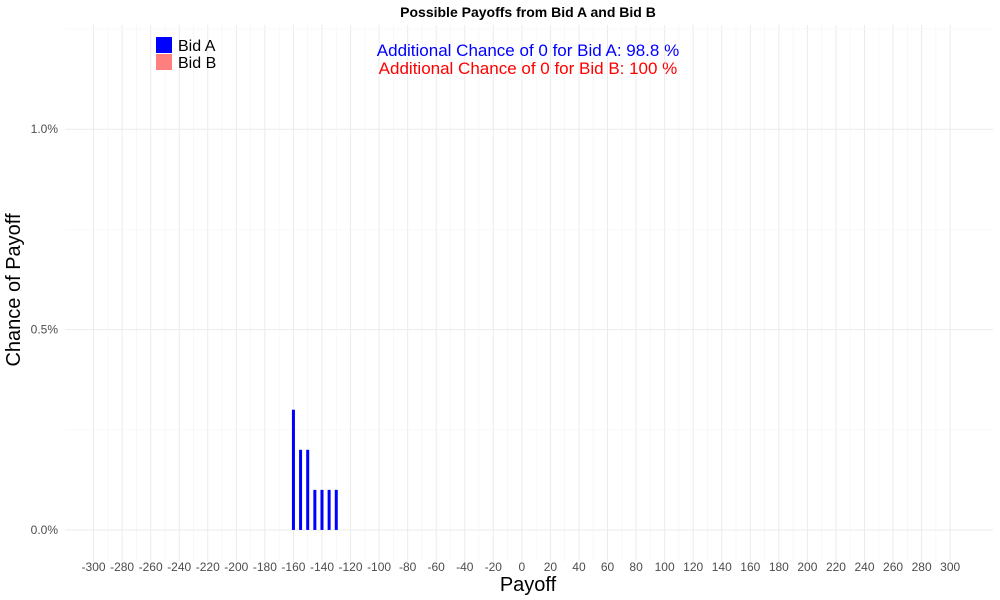 The height and width of the screenshot is (600, 1000). I want to click on x-tick-label: 220, so click(836, 567).